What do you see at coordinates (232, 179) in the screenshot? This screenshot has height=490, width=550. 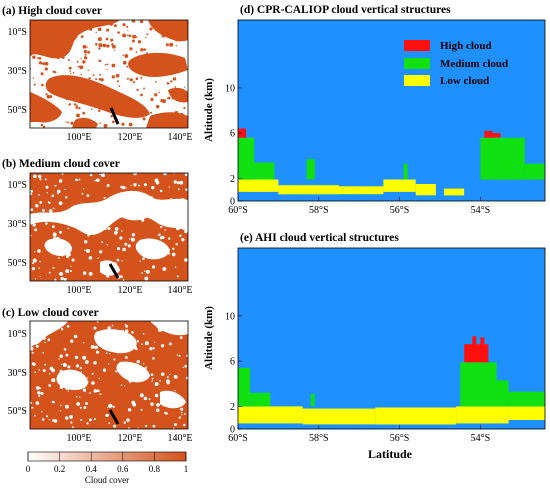 I see `ytick-label: 2` at bounding box center [232, 179].